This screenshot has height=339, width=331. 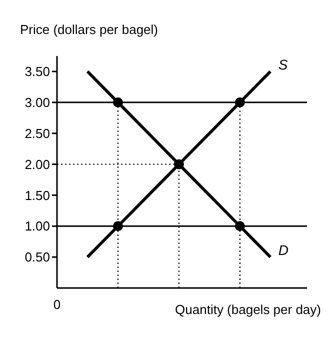 I want to click on series-label: S, so click(x=283, y=64).